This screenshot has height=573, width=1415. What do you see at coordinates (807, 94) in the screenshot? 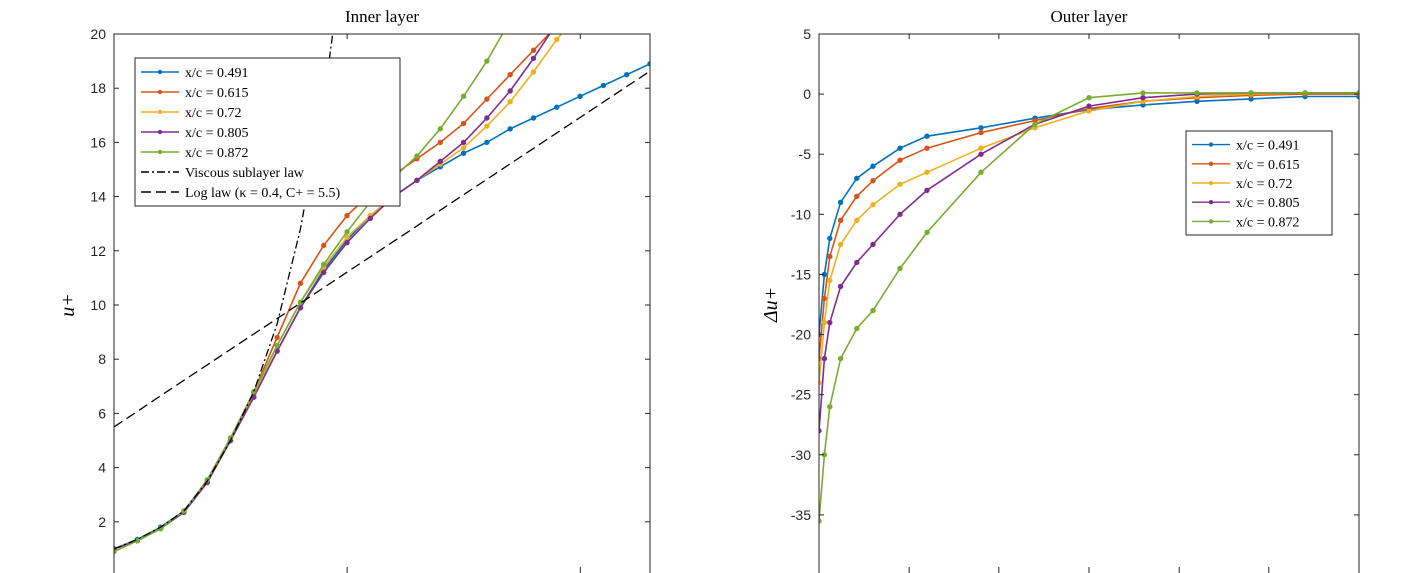
I see `y-tick-label: 0` at bounding box center [807, 94].